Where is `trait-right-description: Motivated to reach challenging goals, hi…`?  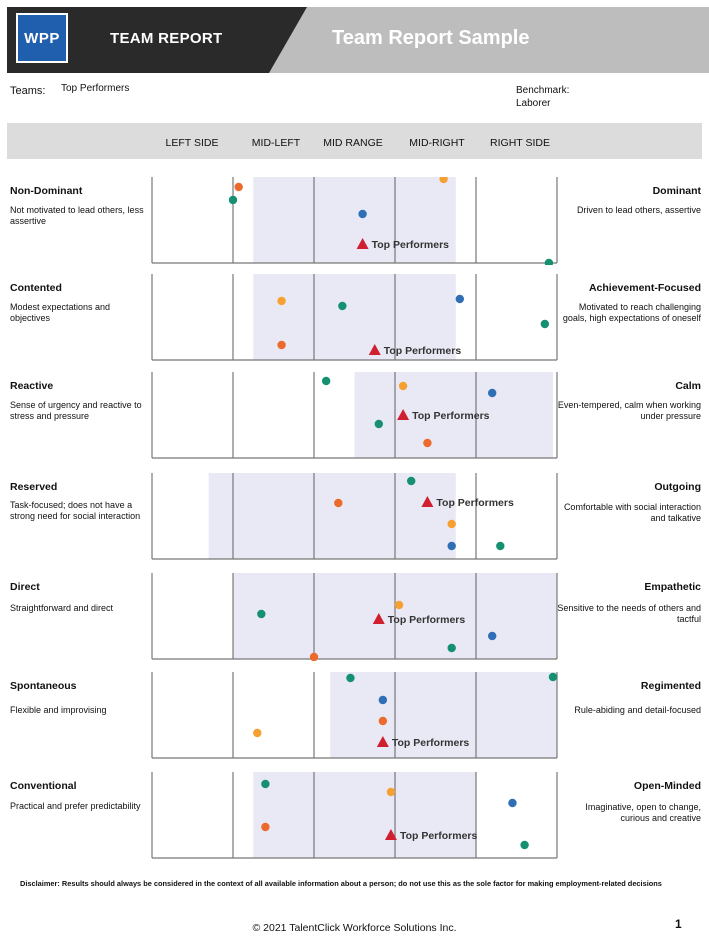
trait-right-description: Motivated to reach challenging goals, hi… is located at coordinates (631, 312).